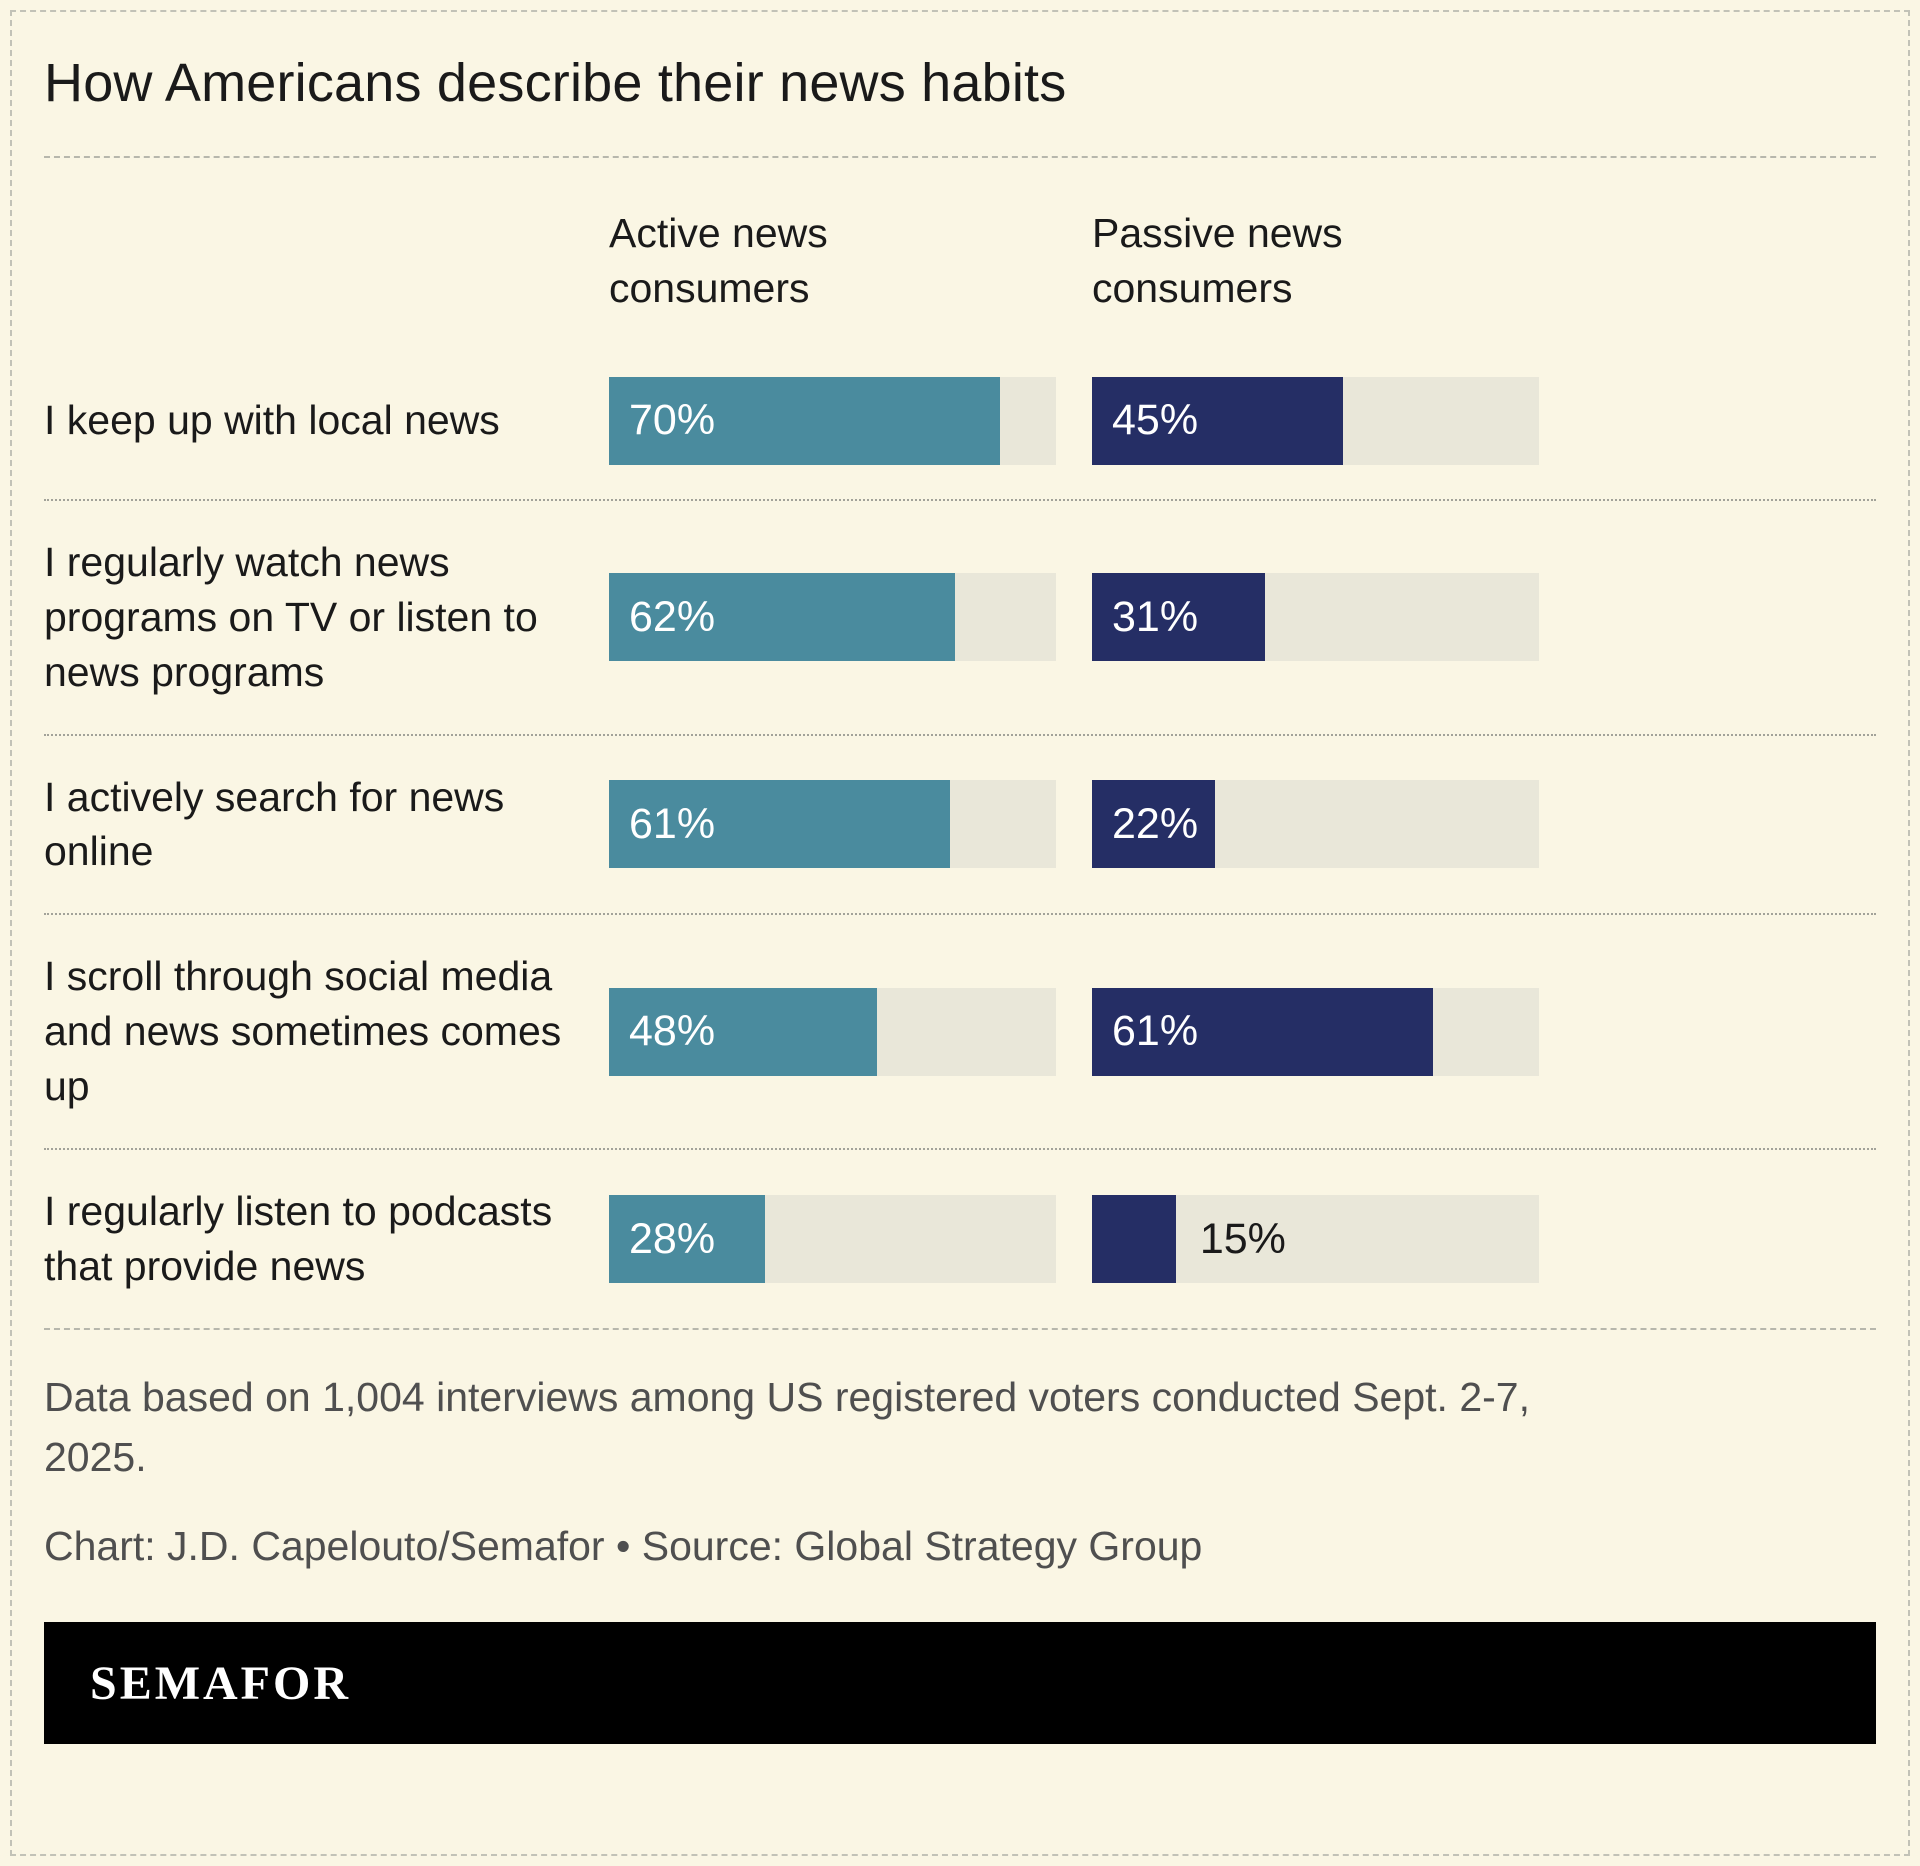  Describe the element at coordinates (555, 83) in the screenshot. I see `chart-title: How Americans describe their news habits` at that location.